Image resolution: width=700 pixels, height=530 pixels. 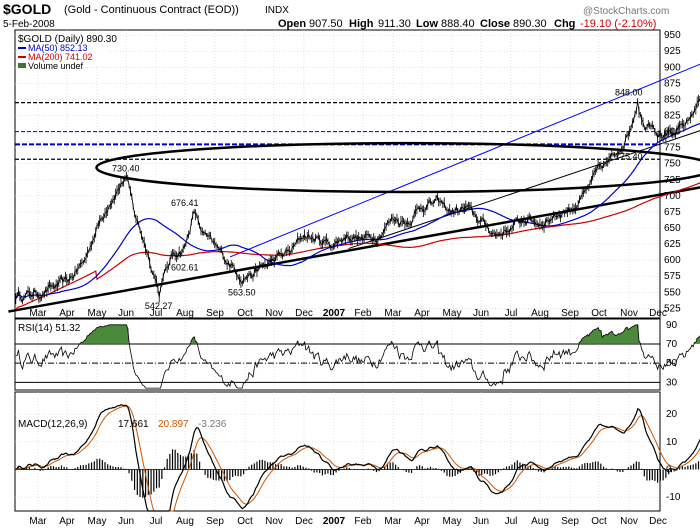 What do you see at coordinates (126, 168) in the screenshot?
I see `price-annotation: 730.40` at bounding box center [126, 168].